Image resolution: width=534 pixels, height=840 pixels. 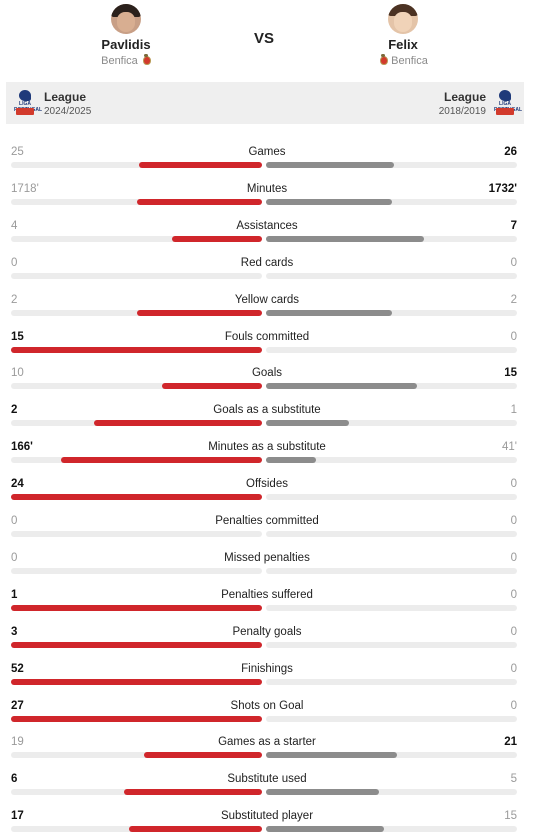 I want to click on stat-label: Substituted player, so click(x=267, y=816).